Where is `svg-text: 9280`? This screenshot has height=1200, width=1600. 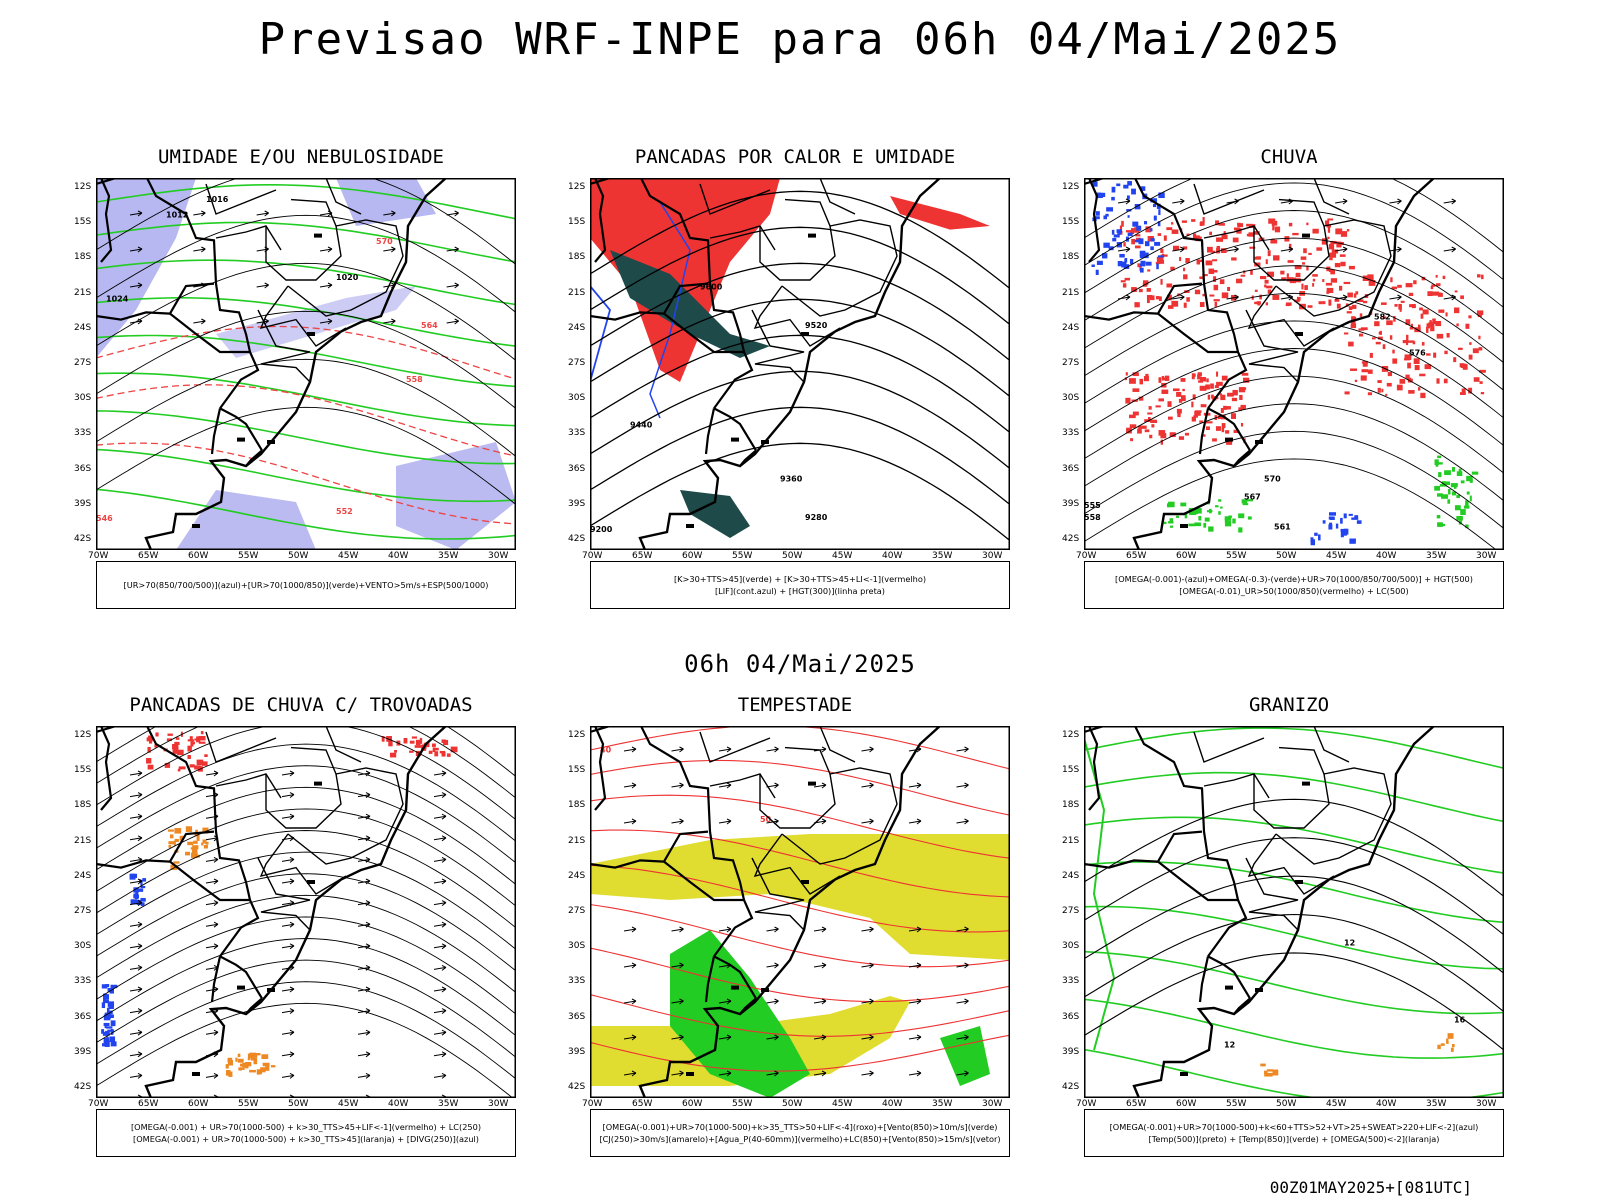 svg-text: 9280 is located at coordinates (816, 517).